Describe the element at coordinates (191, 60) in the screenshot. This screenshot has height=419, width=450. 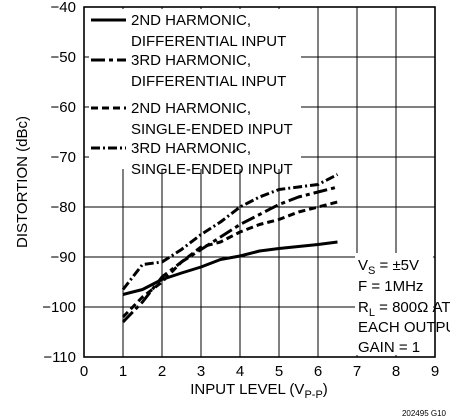
I see `legend-text-3rd-differential-line1: 3RD HARMONIC,` at that location.